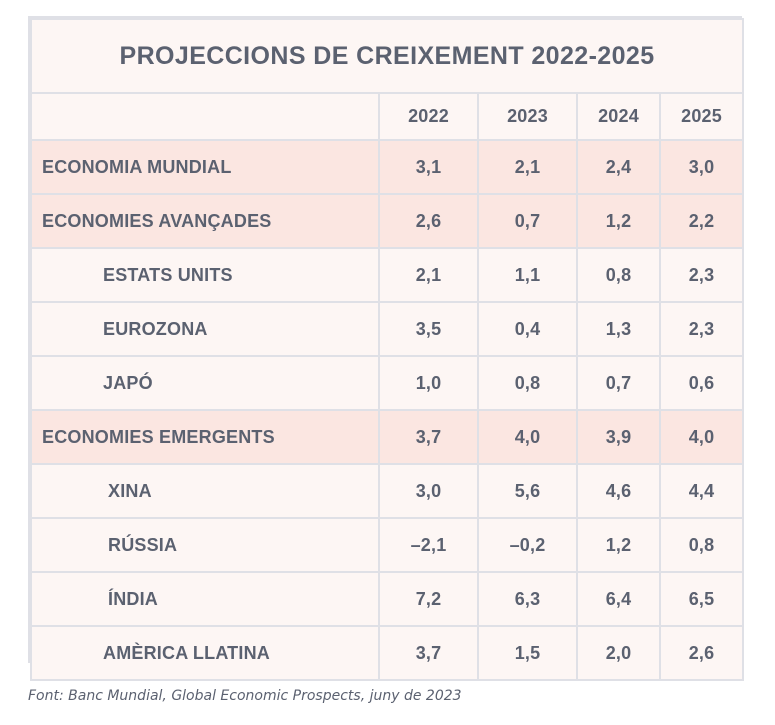  I want to click on table-row: XINA 3,0 5,6 4,6 4,4, so click(387, 491).